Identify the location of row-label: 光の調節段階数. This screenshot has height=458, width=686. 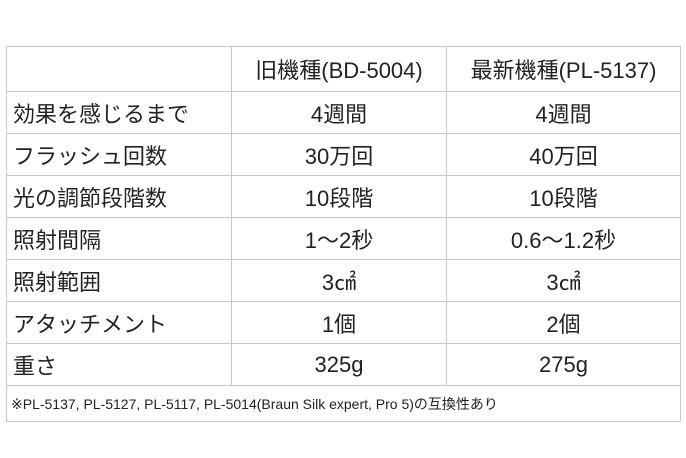
(119, 196).